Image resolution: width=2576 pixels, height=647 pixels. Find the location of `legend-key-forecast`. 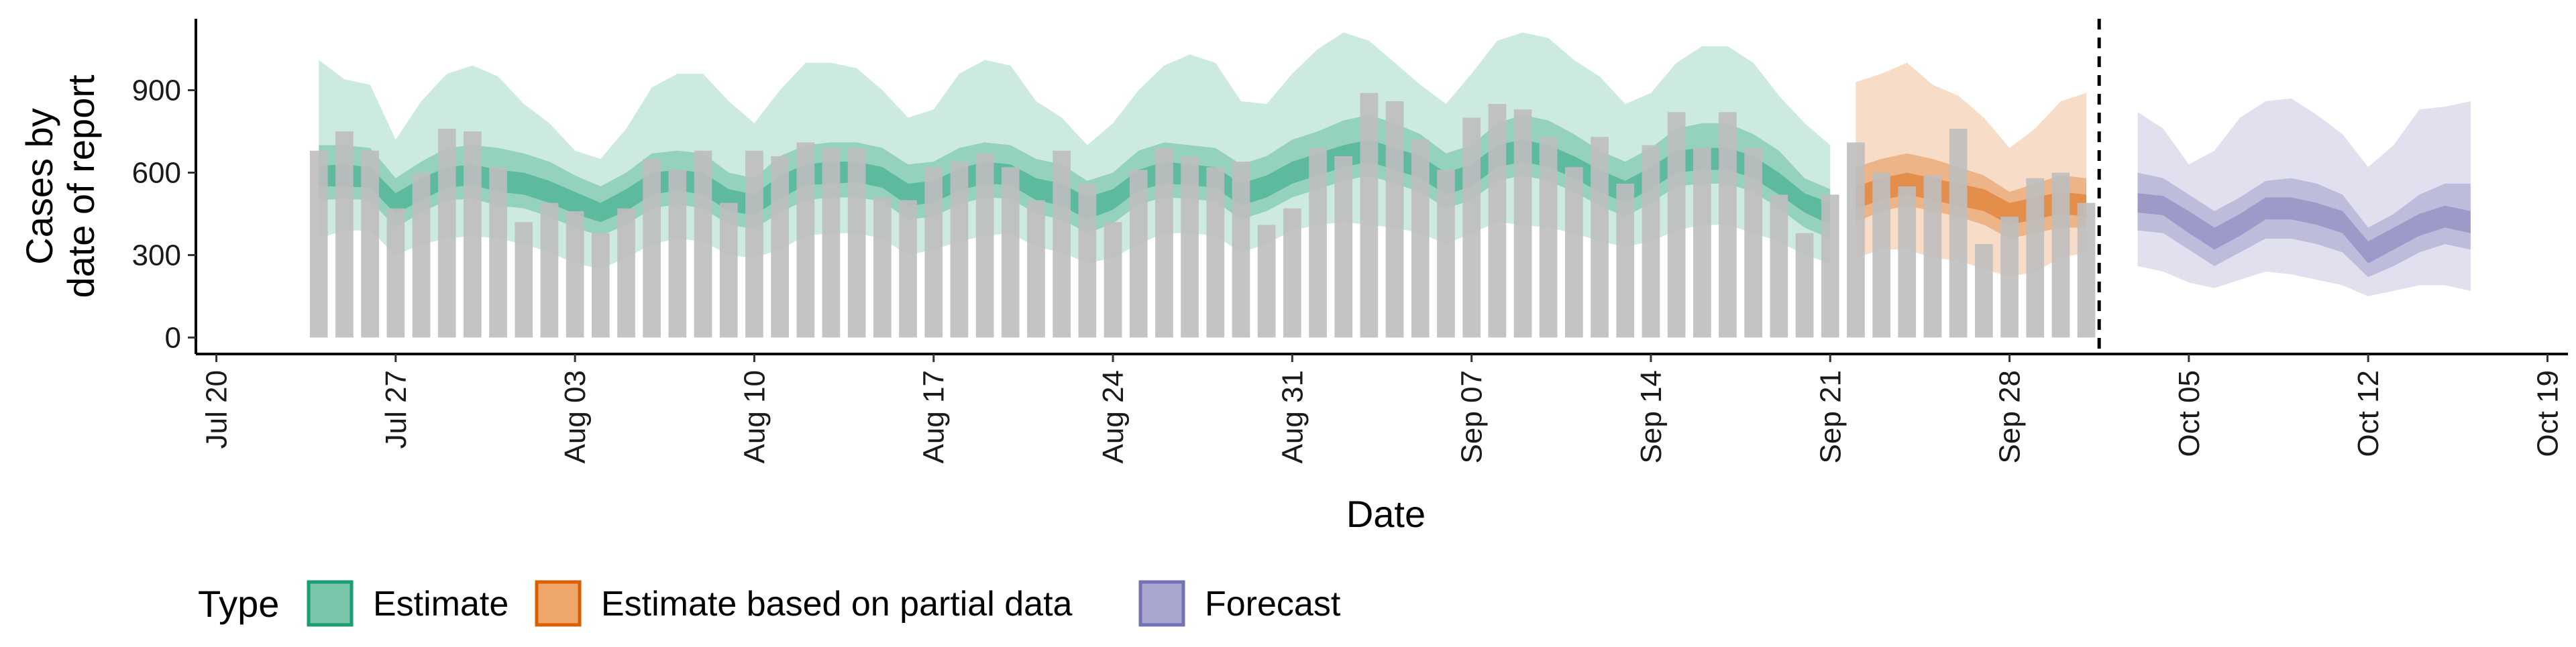

legend-key-forecast is located at coordinates (1161, 603).